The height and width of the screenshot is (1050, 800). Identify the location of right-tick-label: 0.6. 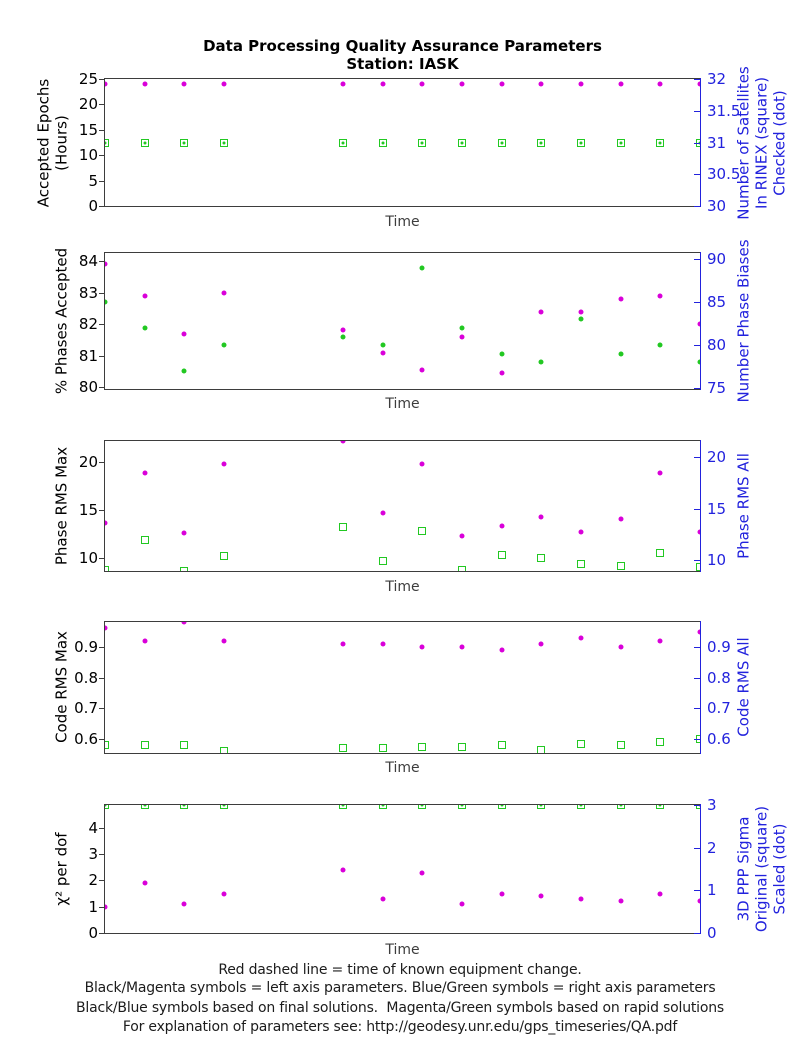
(719, 738).